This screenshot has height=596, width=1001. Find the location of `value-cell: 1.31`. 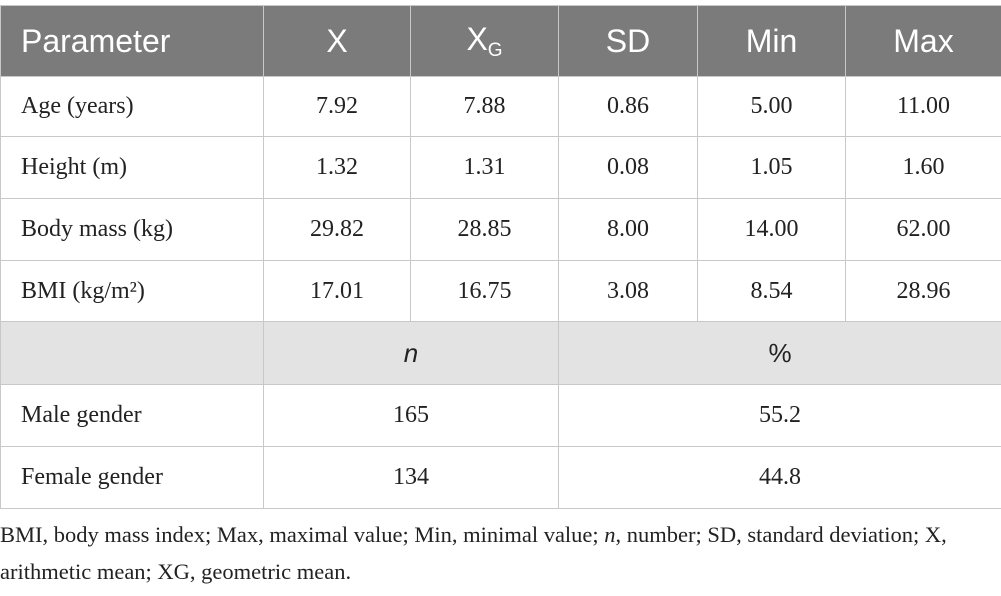

value-cell: 1.31 is located at coordinates (484, 167).